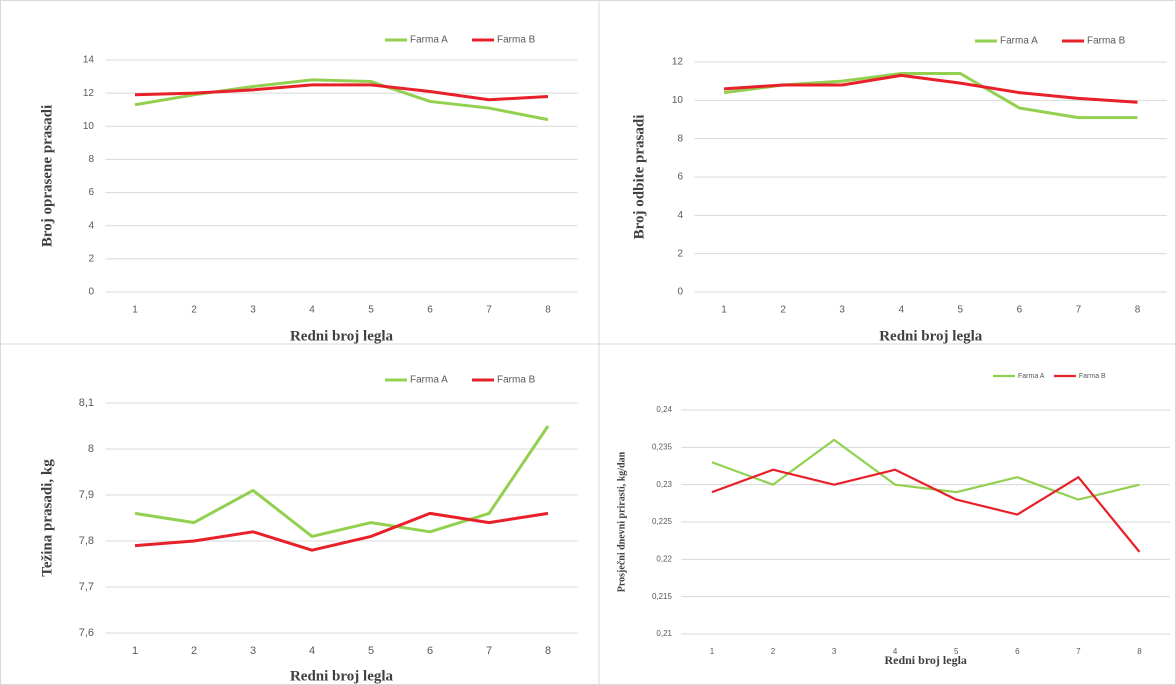 The width and height of the screenshot is (1176, 685). What do you see at coordinates (86, 587) in the screenshot?
I see `y-tick-label: 7,7` at bounding box center [86, 587].